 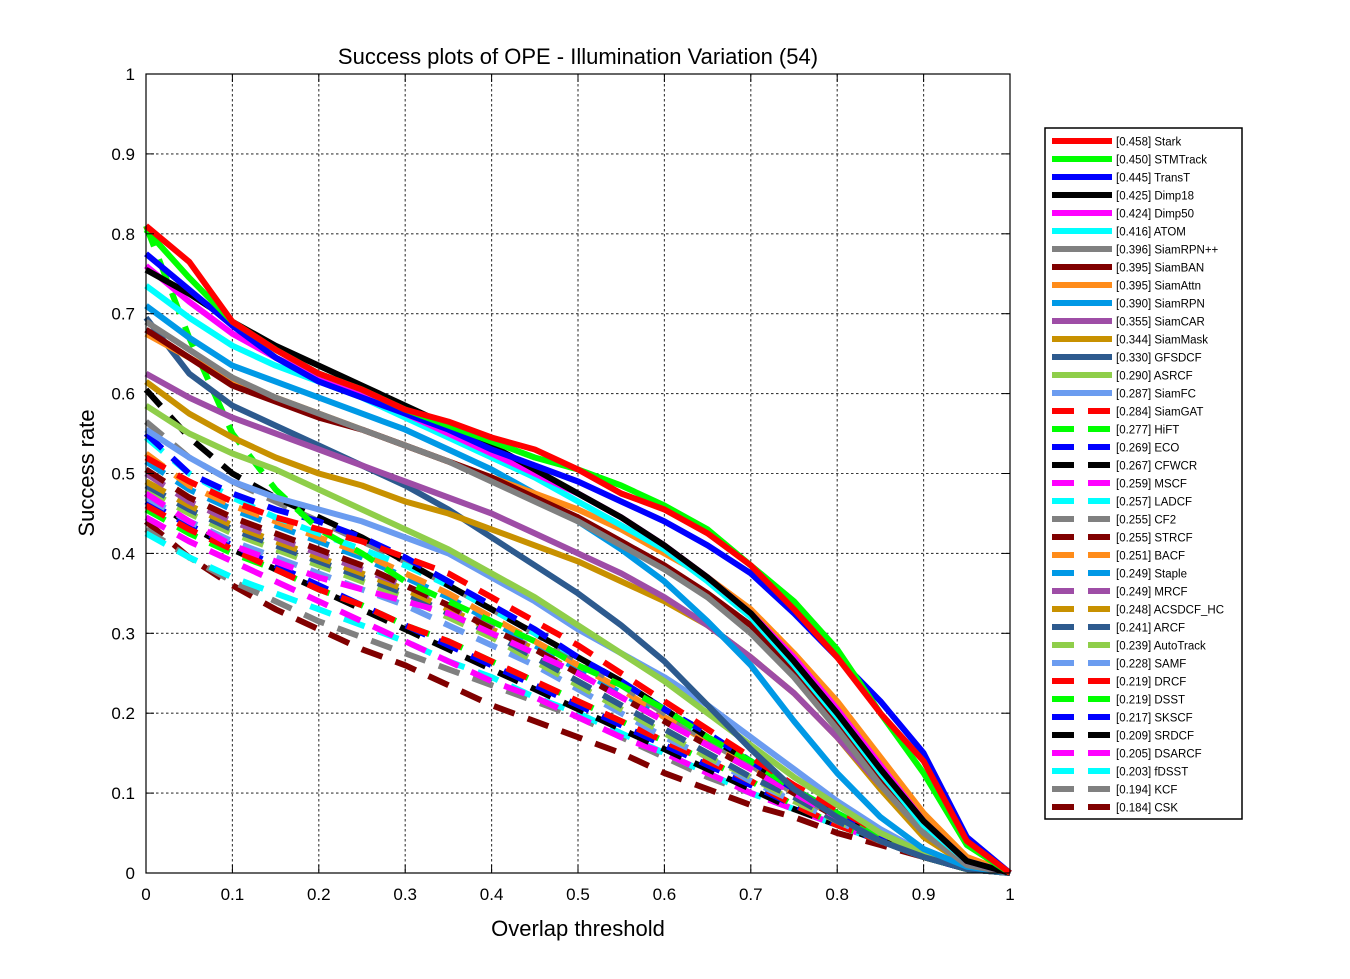 What do you see at coordinates (123, 234) in the screenshot?
I see `y-tick-label: 0.8` at bounding box center [123, 234].